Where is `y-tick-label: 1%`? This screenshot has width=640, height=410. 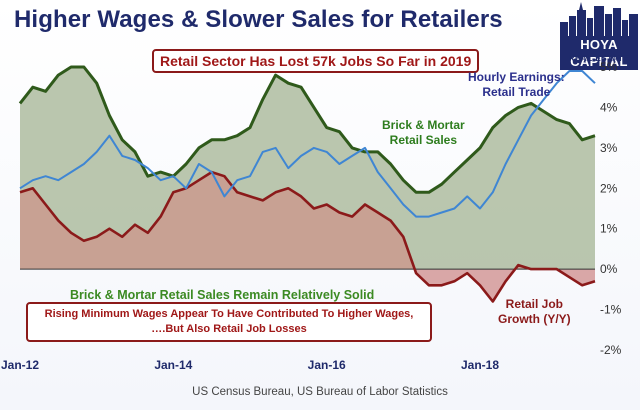
y-tick-label: 1% is located at coordinates (609, 229).